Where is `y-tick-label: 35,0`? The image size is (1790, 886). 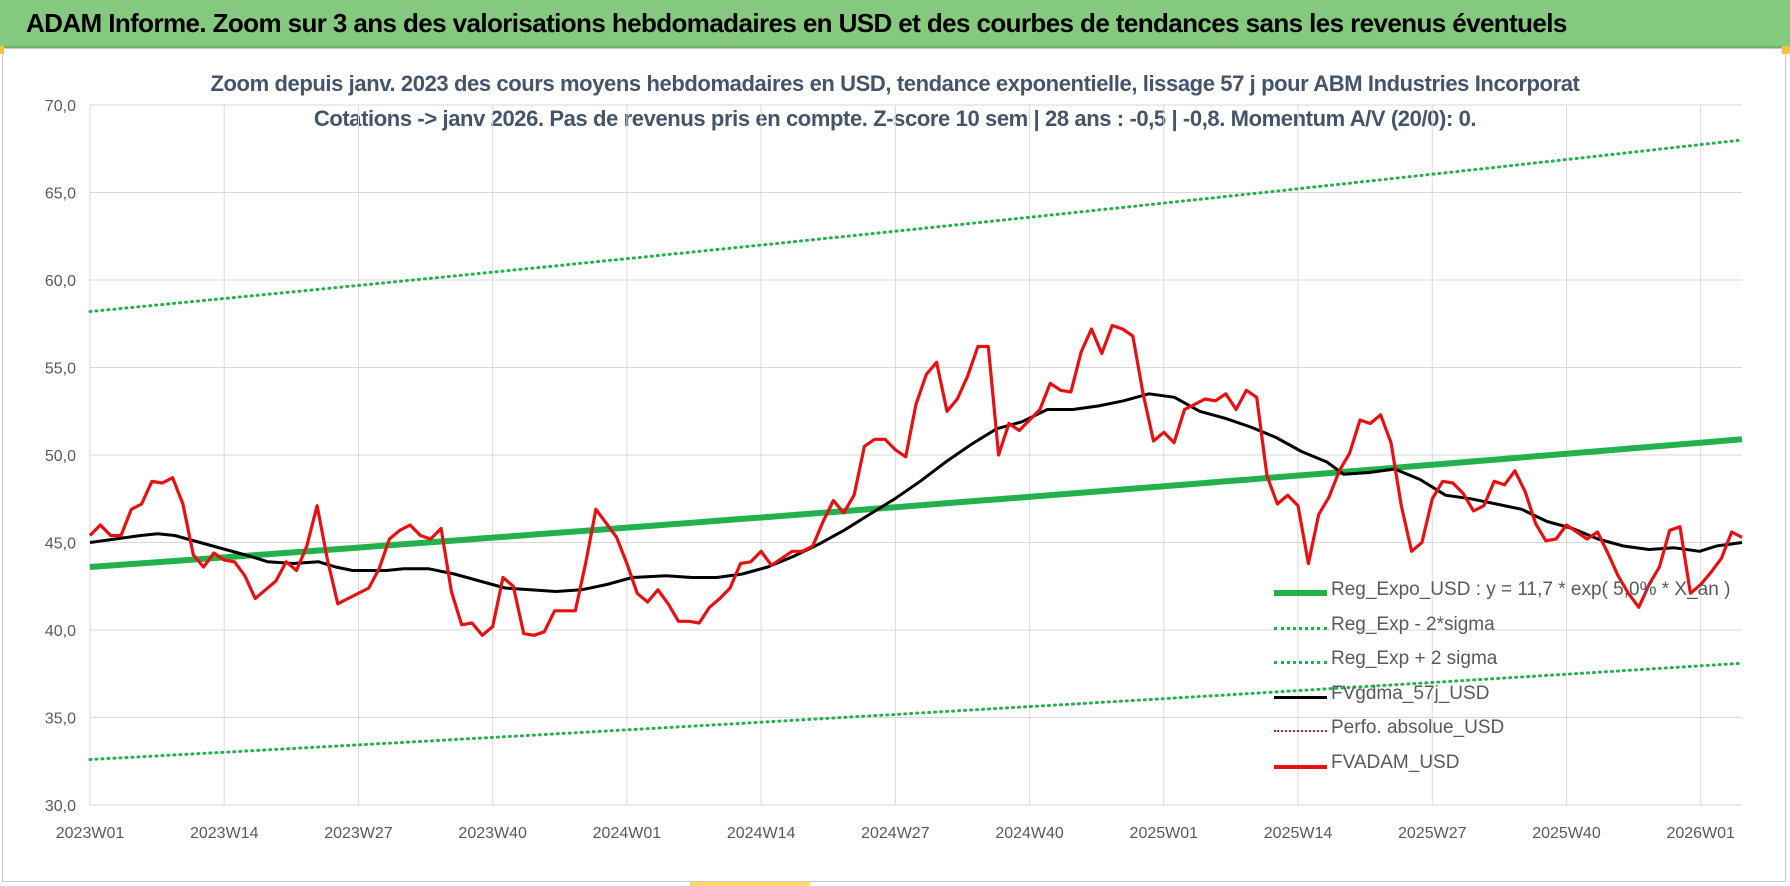
y-tick-label: 35,0 is located at coordinates (60, 719).